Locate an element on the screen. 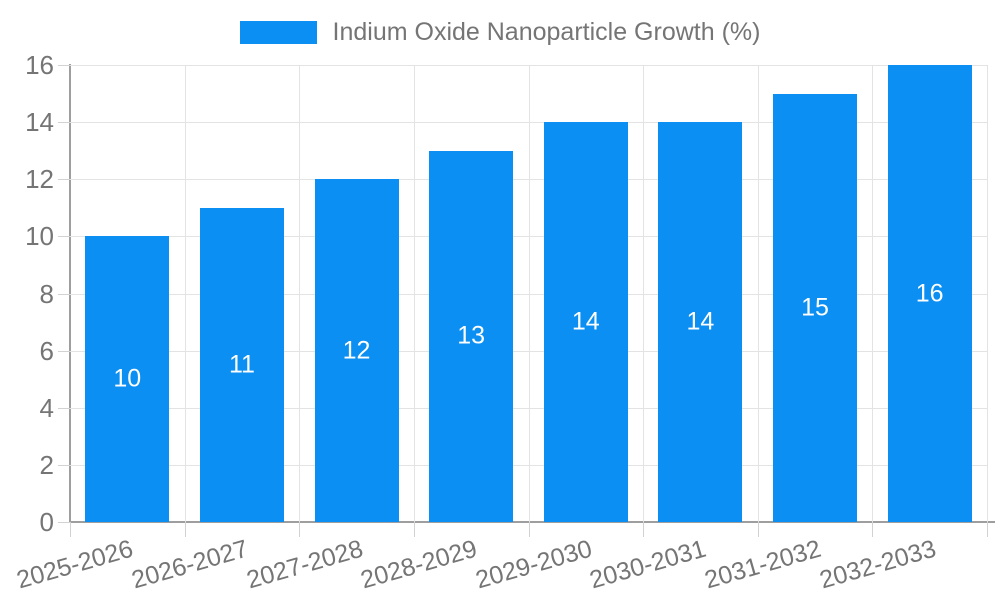  bar-2025-2026 is located at coordinates (127, 379).